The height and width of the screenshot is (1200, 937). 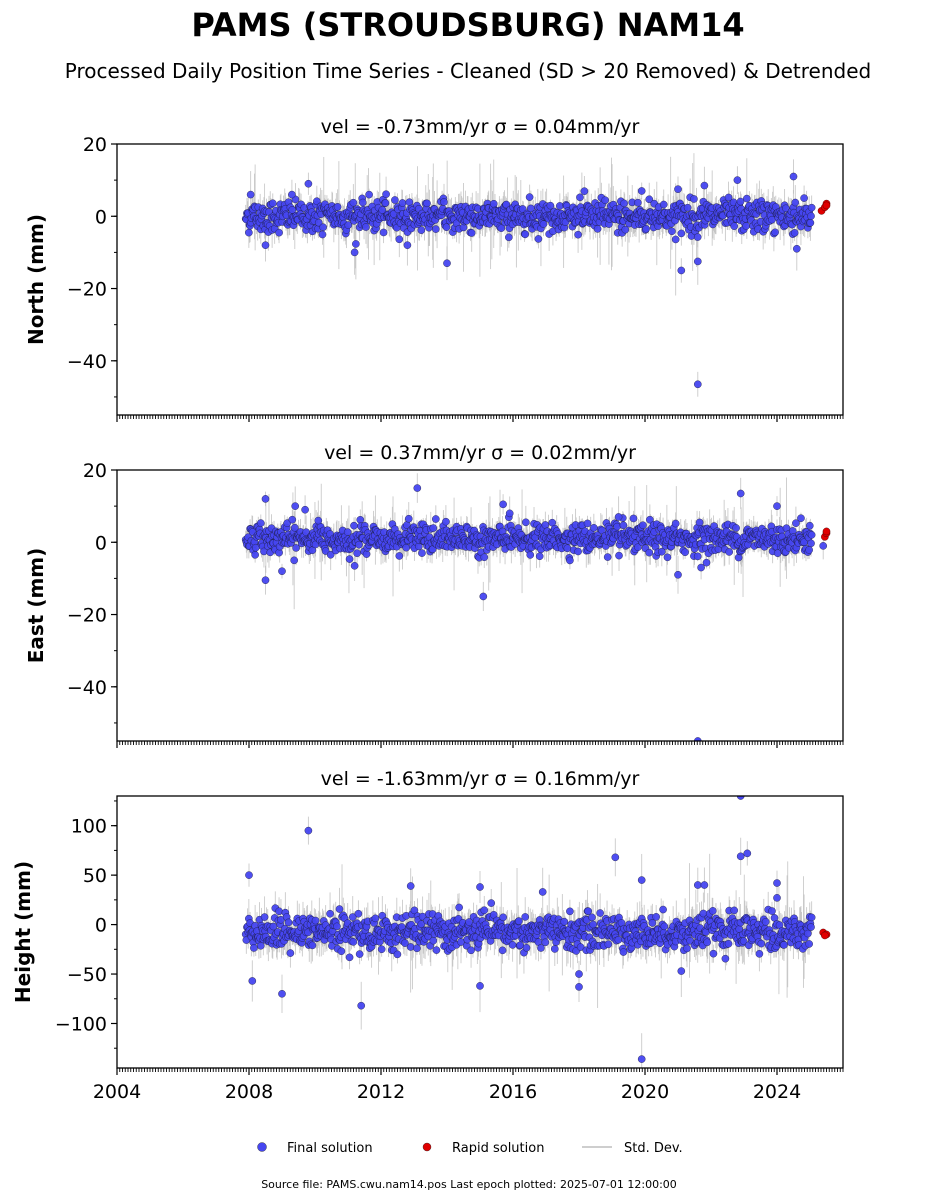 I want to click on y-tick-label: −40, so click(x=87, y=688).